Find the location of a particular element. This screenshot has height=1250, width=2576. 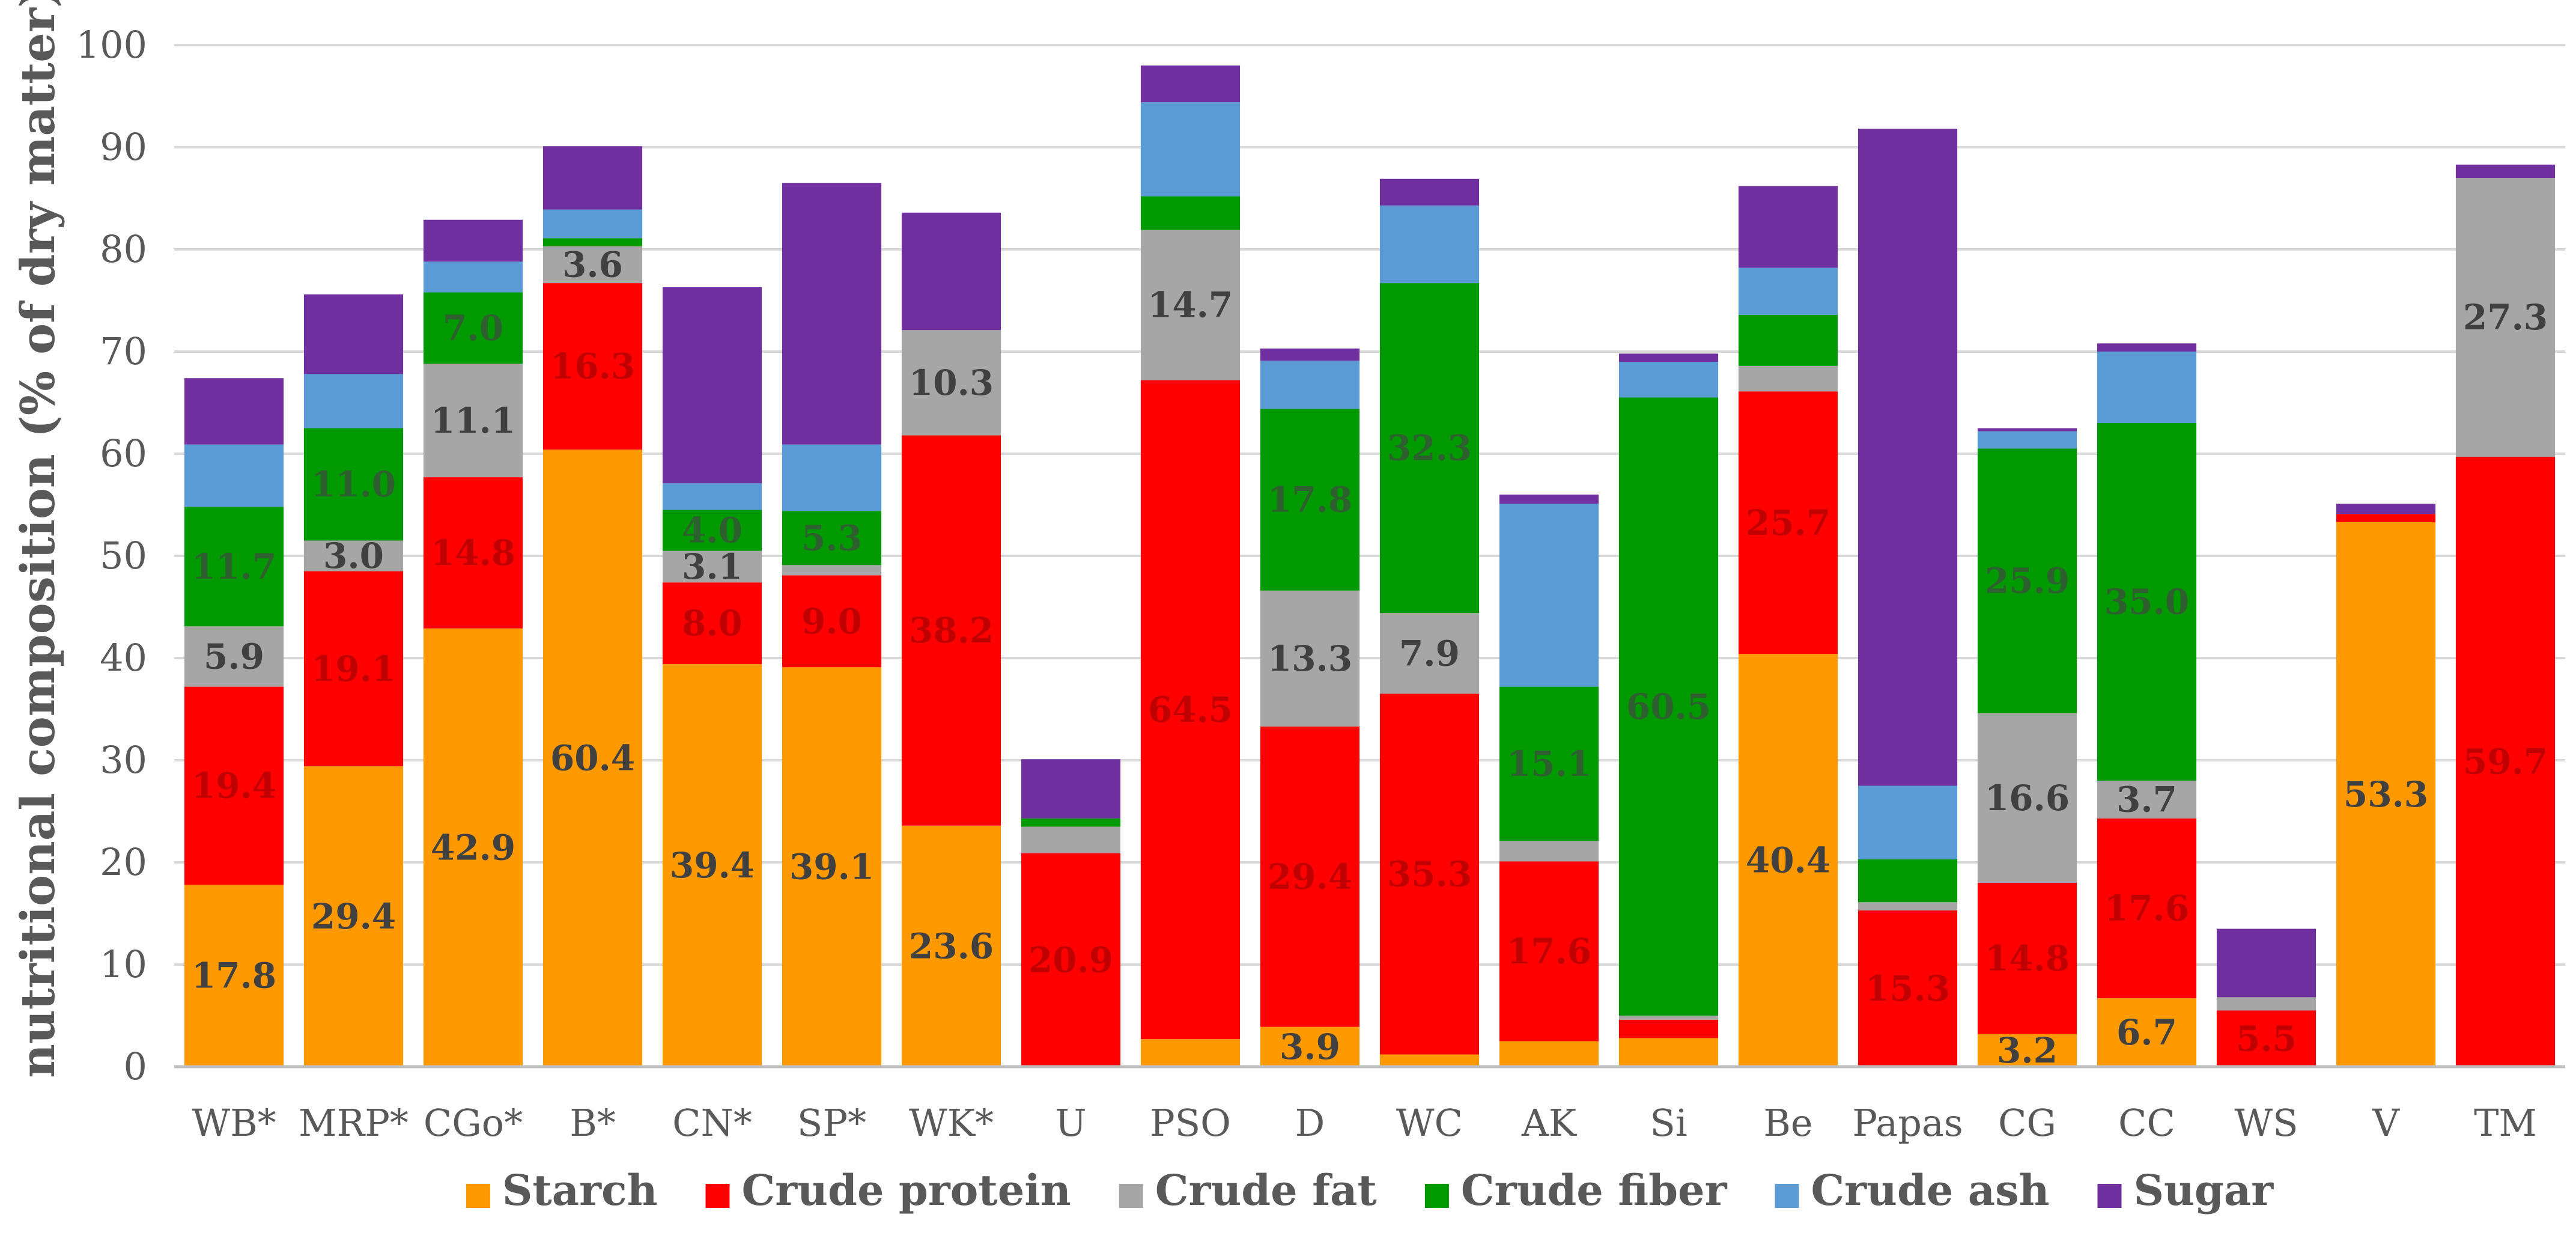

data-label-cgo-starch: 42.9 is located at coordinates (473, 847).